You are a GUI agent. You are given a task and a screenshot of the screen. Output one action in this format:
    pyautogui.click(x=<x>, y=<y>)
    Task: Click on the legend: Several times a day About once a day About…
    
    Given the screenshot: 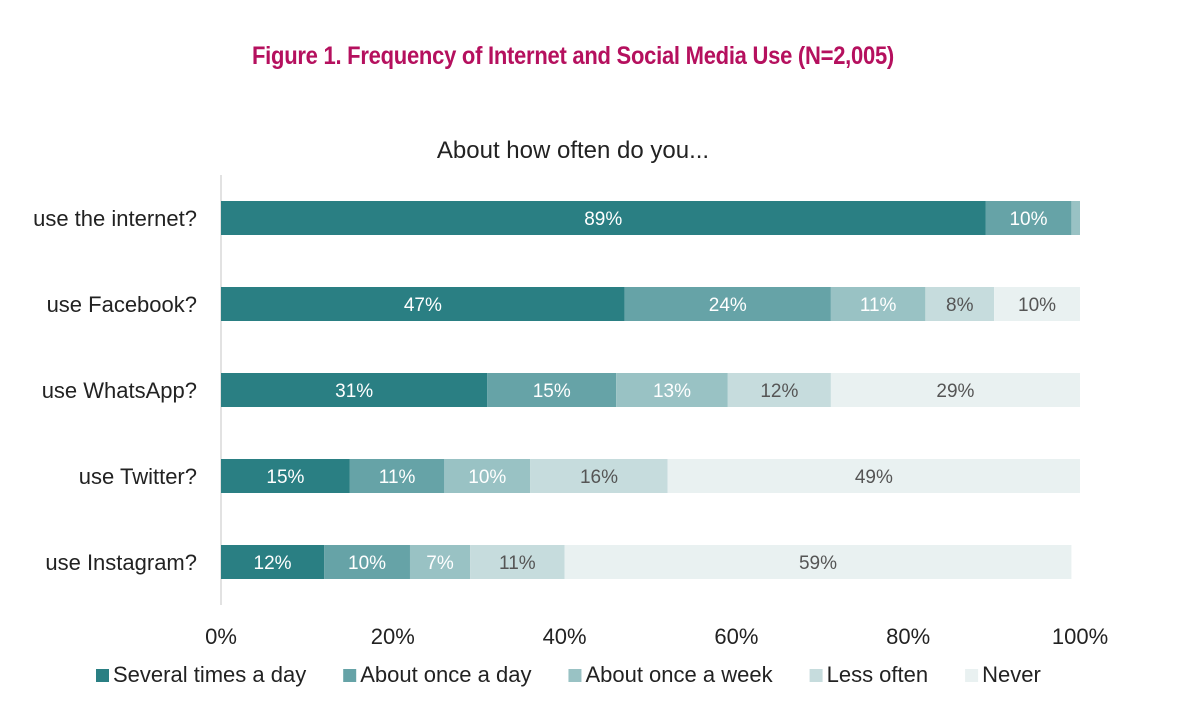 What is the action you would take?
    pyautogui.click(x=568, y=674)
    